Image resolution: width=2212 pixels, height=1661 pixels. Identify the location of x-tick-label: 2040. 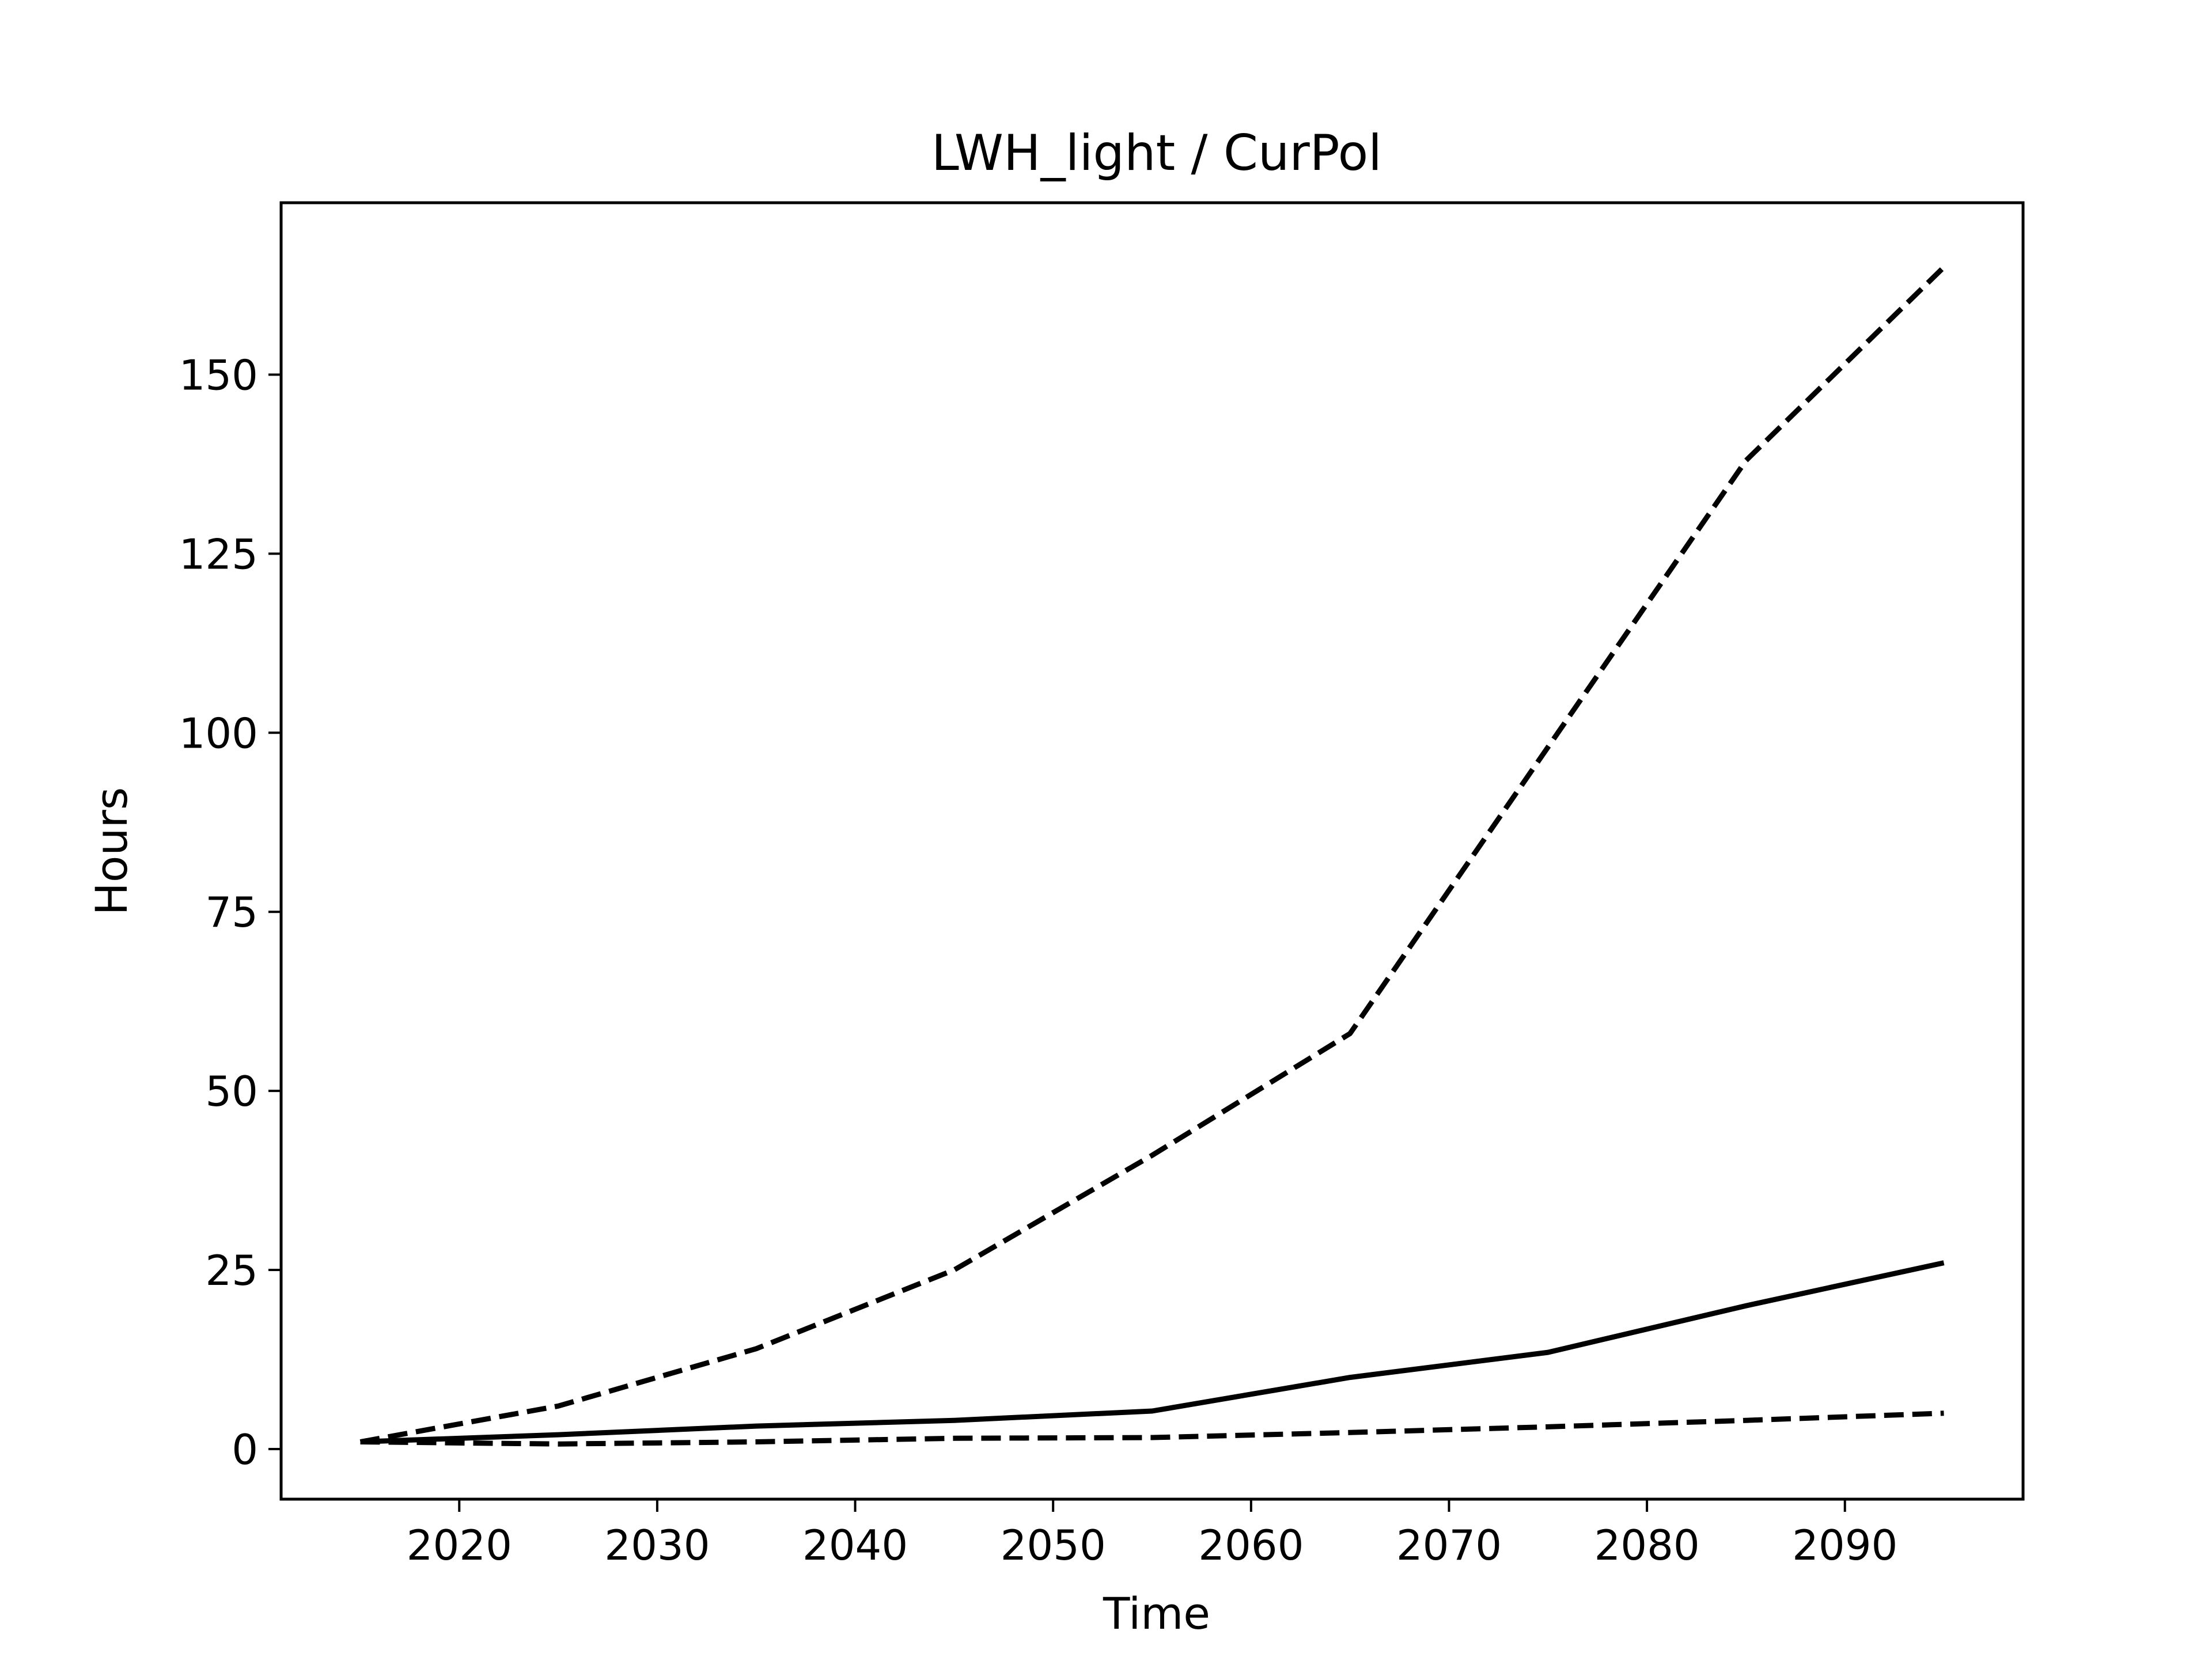
(855, 1545).